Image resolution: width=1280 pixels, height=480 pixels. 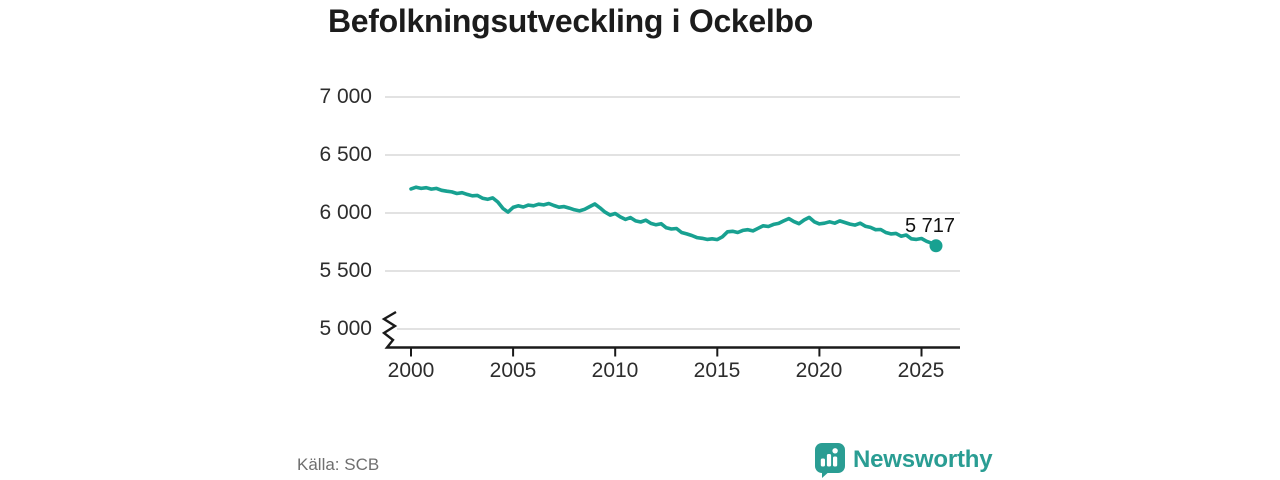 I want to click on source-credit: Källa: SCB, so click(x=338, y=464).